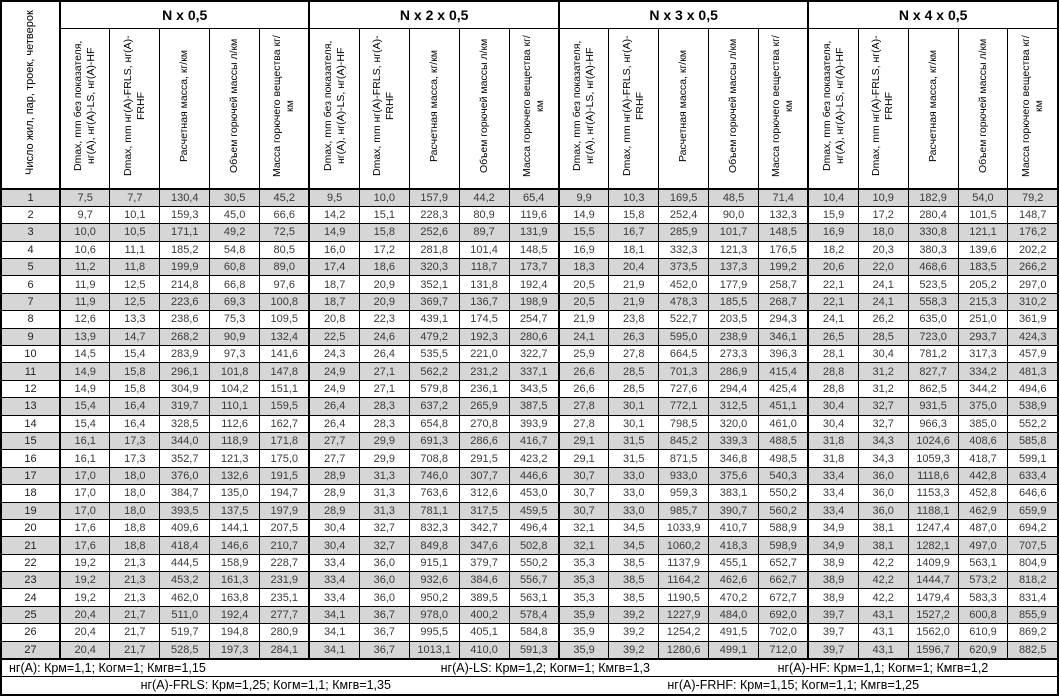  I want to click on cell: 36,0, so click(384, 563).